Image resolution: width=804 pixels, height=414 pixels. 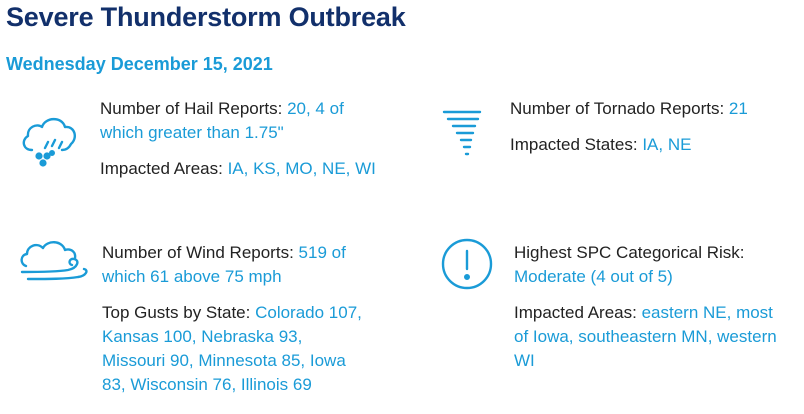 I want to click on wind-reports-value: 519 of which 61 above 75 mph, so click(x=224, y=264).